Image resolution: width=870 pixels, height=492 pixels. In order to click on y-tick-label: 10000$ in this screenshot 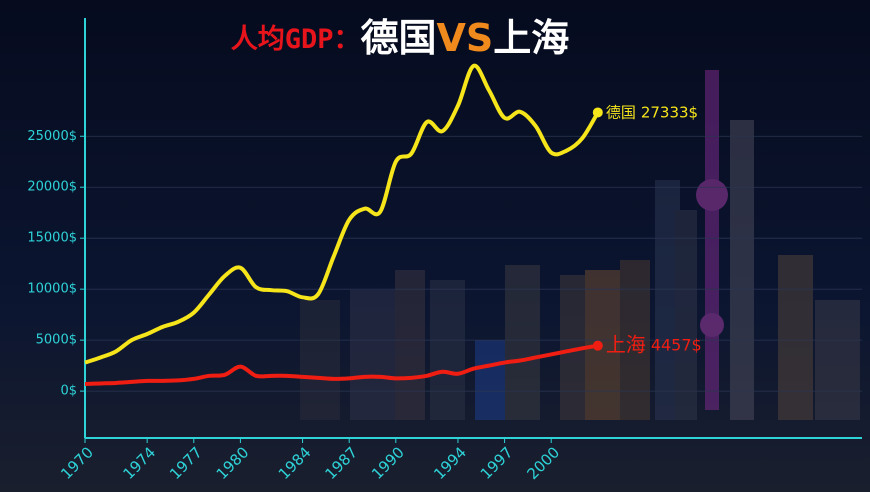, I will do `click(52, 289)`.